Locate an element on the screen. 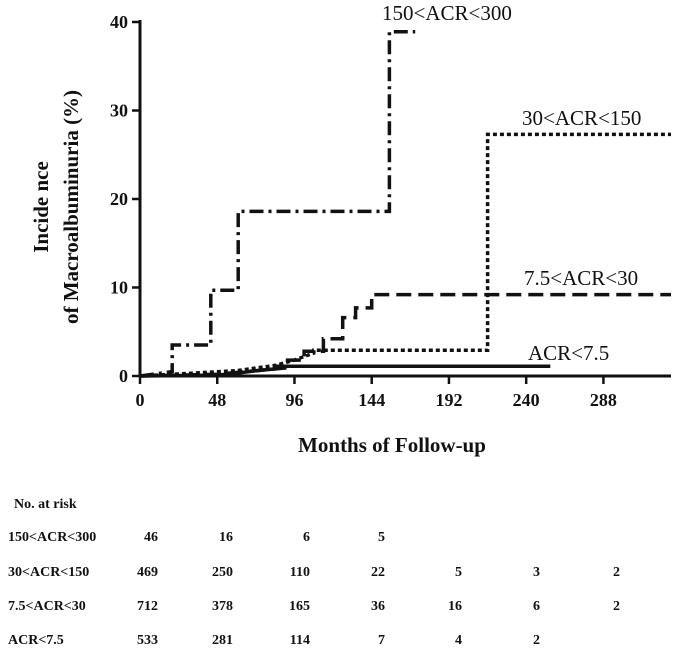  risk-cell: 3 is located at coordinates (536, 572).